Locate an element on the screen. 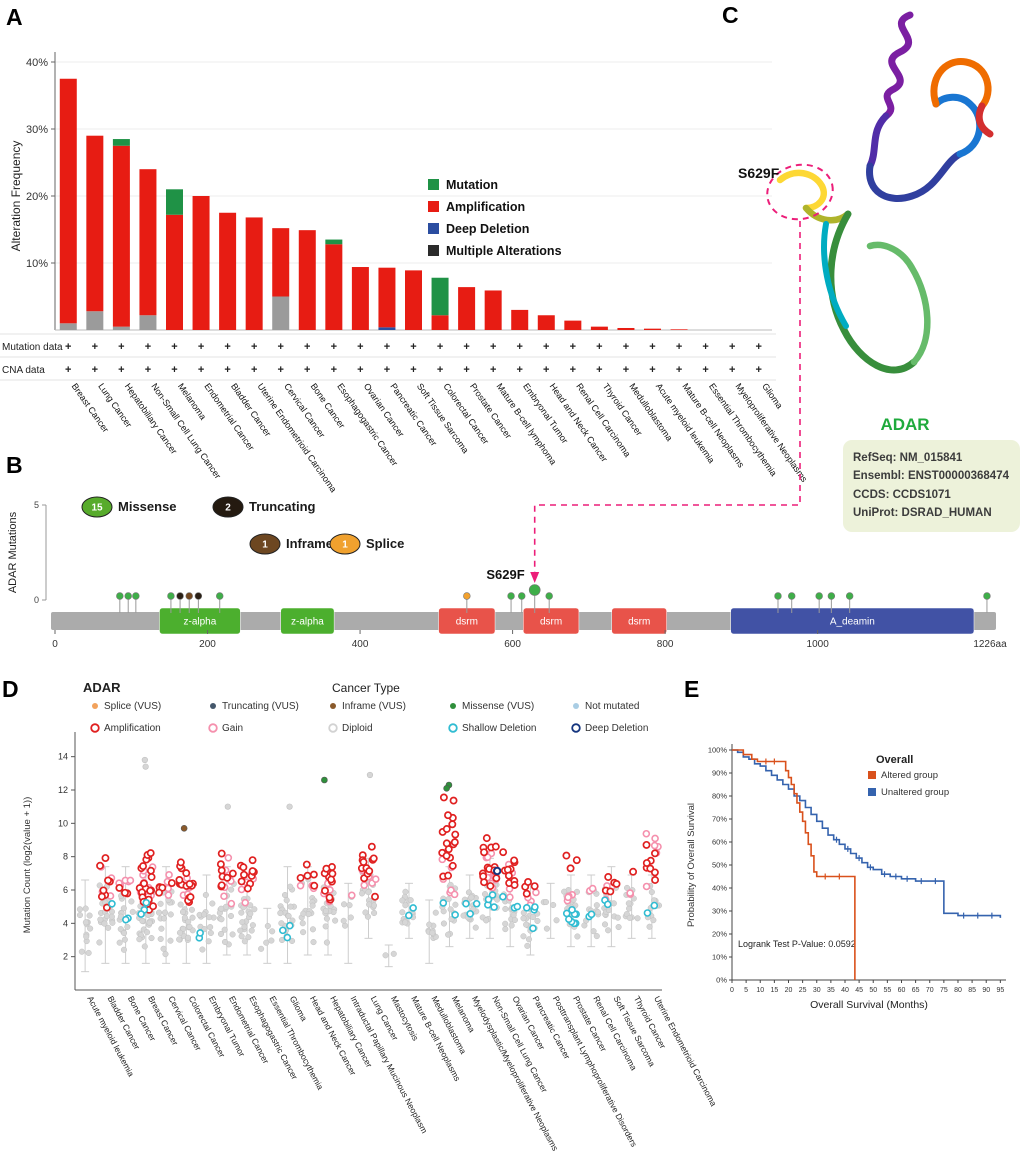 The image size is (1020, 1156). svg-text: Unaltered group is located at coordinates (915, 792).